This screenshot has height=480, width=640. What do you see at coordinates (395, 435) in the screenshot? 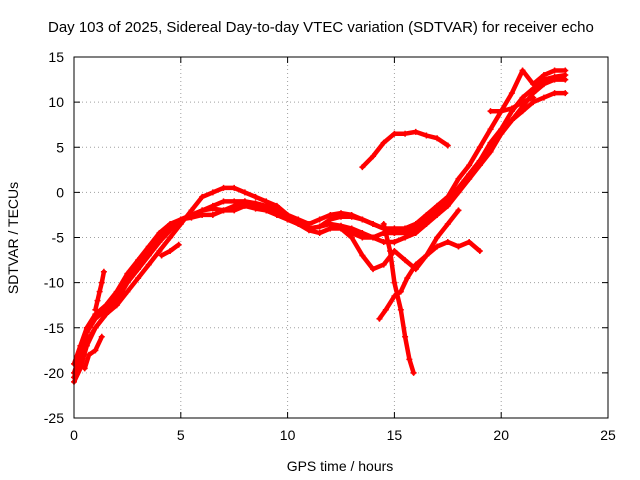
I see `x-tick-label: 15` at bounding box center [395, 435].